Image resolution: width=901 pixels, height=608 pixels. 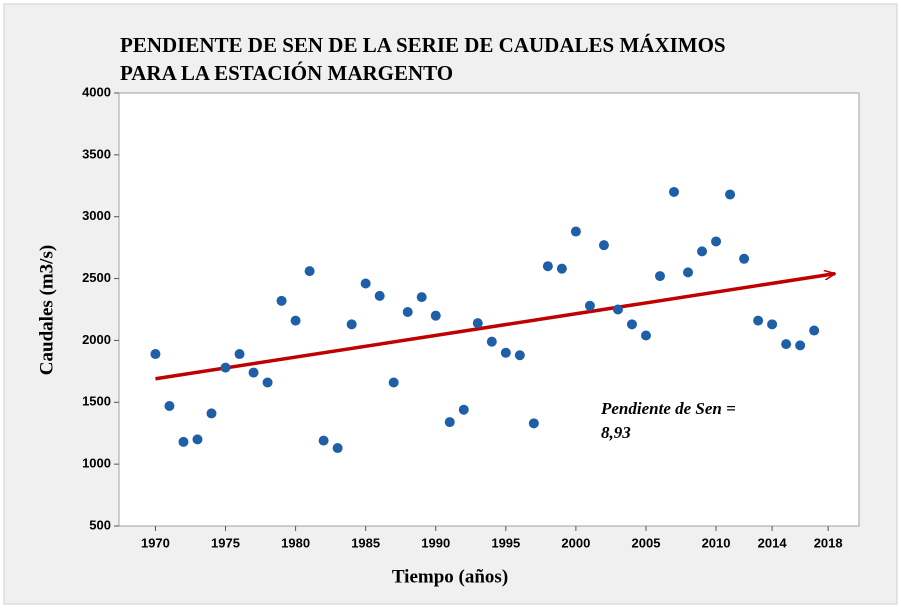 What do you see at coordinates (96, 153) in the screenshot?
I see `y-tick-label: 3500` at bounding box center [96, 153].